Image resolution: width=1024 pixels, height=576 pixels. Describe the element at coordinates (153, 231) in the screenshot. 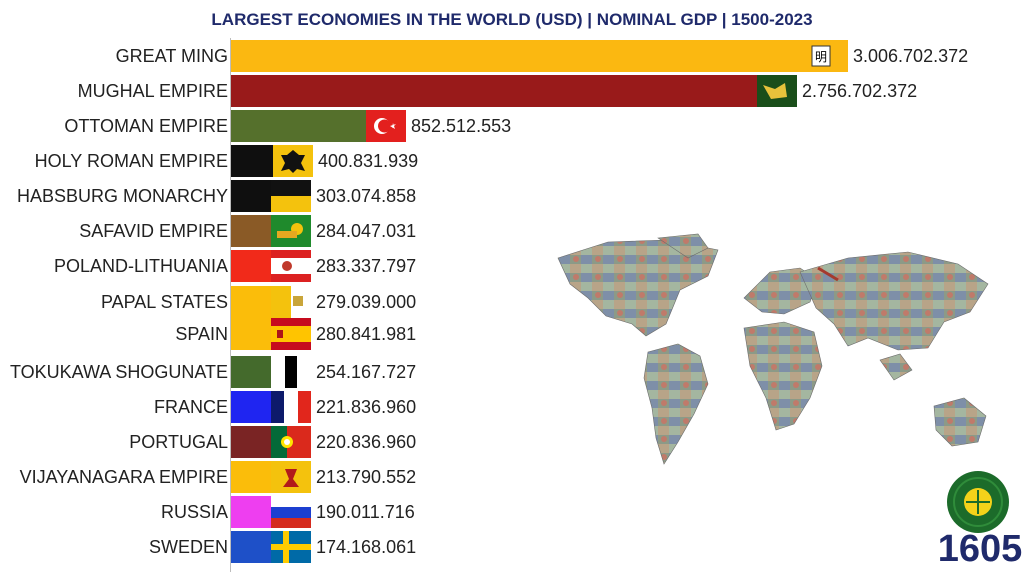

I see `bar-label: SAFAVID EMPIRE` at that location.